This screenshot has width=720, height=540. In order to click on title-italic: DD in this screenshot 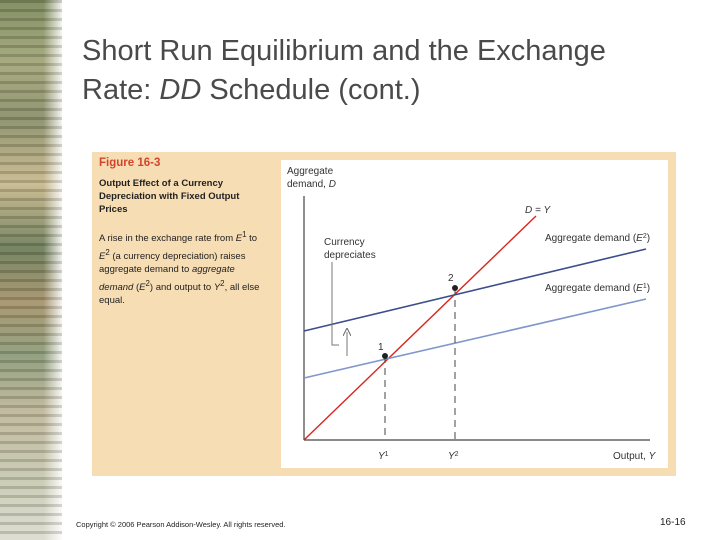, I will do `click(180, 90)`.